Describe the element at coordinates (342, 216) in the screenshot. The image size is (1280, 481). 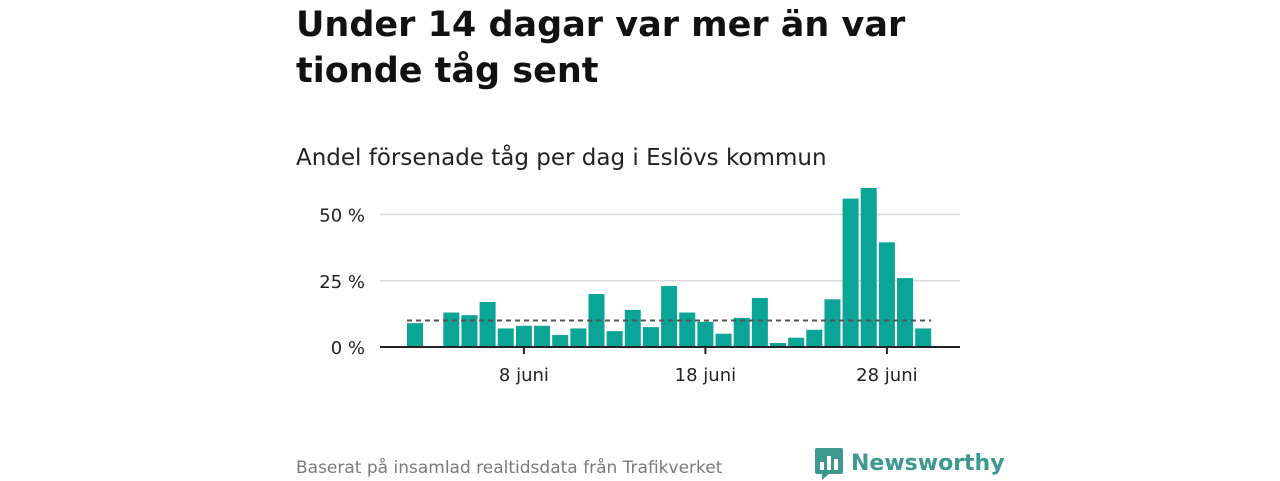
I see `y-tick-label: 50 %` at that location.